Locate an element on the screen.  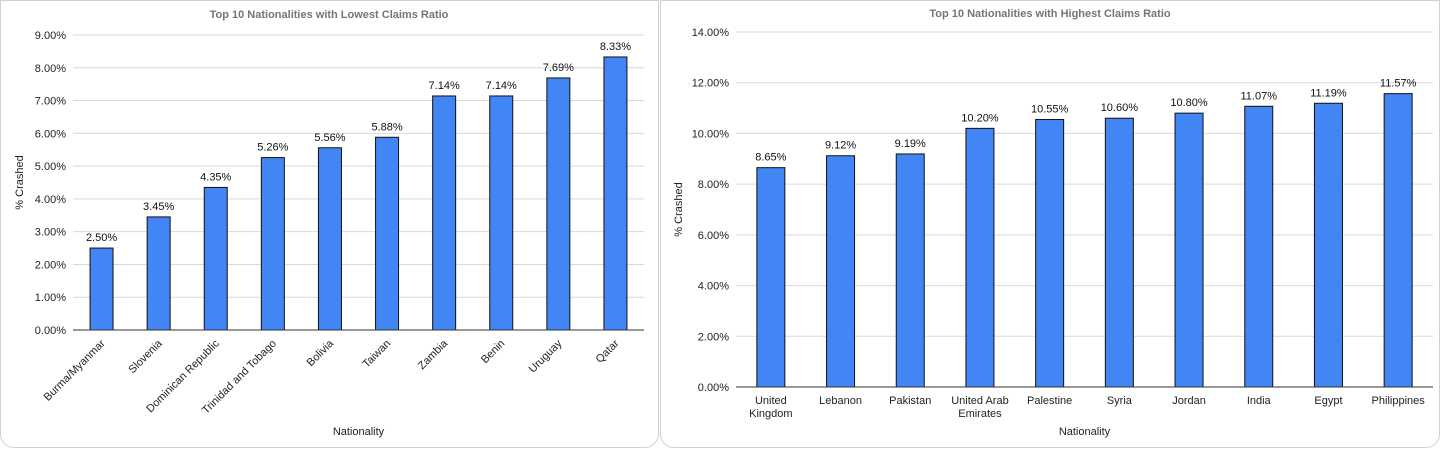
x-tick-label: Jordan is located at coordinates (1189, 401).